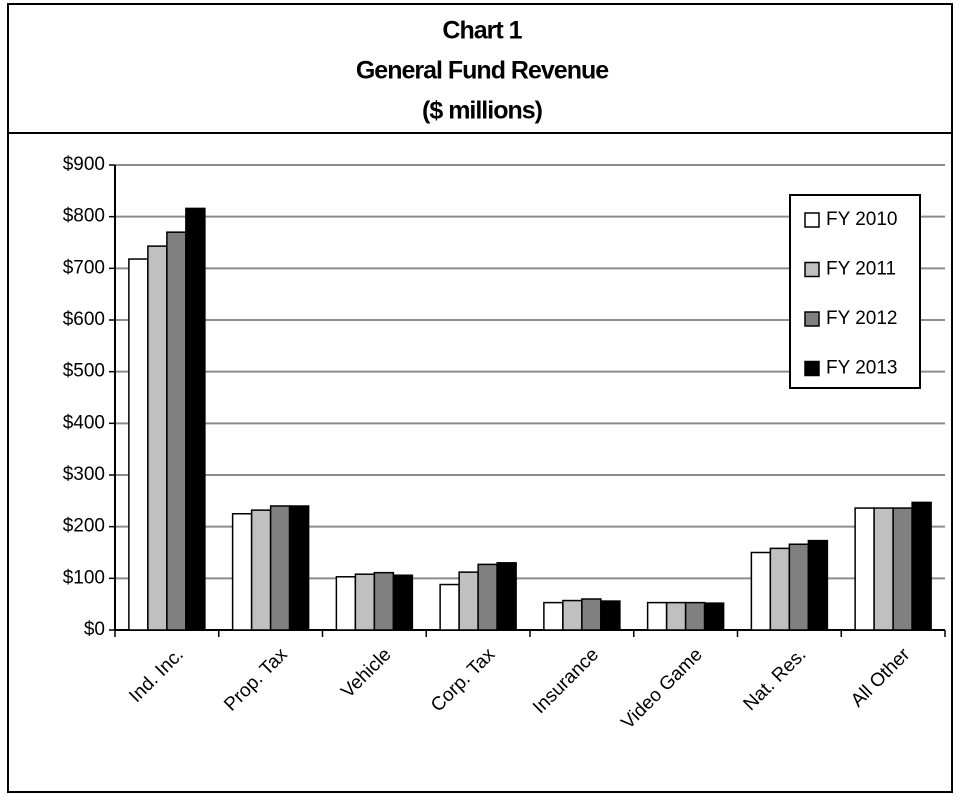 The image size is (960, 801). What do you see at coordinates (84, 577) in the screenshot?
I see `y-tick-label: $100` at bounding box center [84, 577].